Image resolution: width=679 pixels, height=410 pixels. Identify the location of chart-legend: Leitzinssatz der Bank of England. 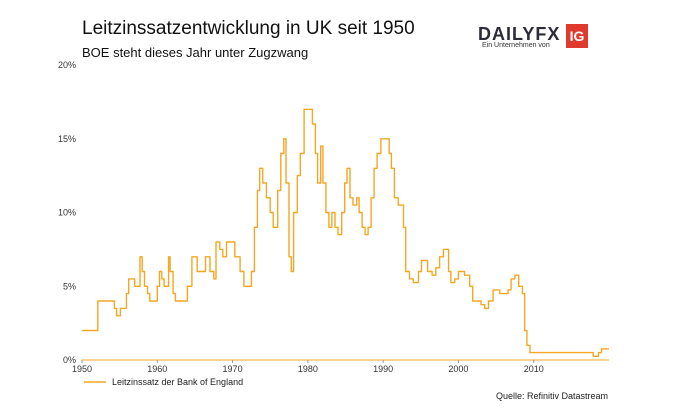
(163, 382).